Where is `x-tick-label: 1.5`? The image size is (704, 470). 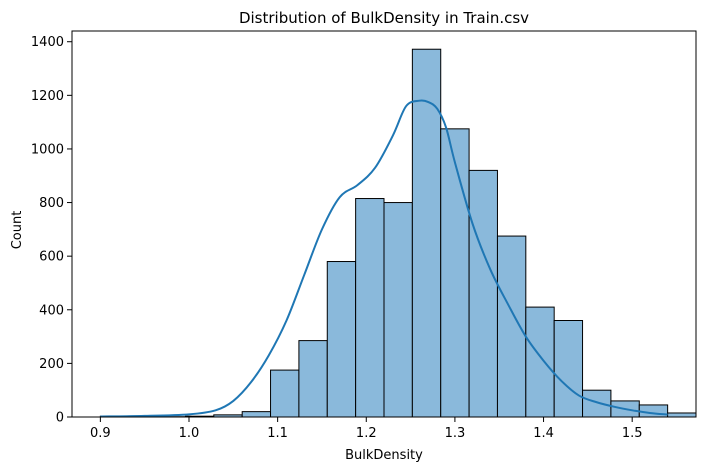
x-tick-label: 1.5 is located at coordinates (632, 433).